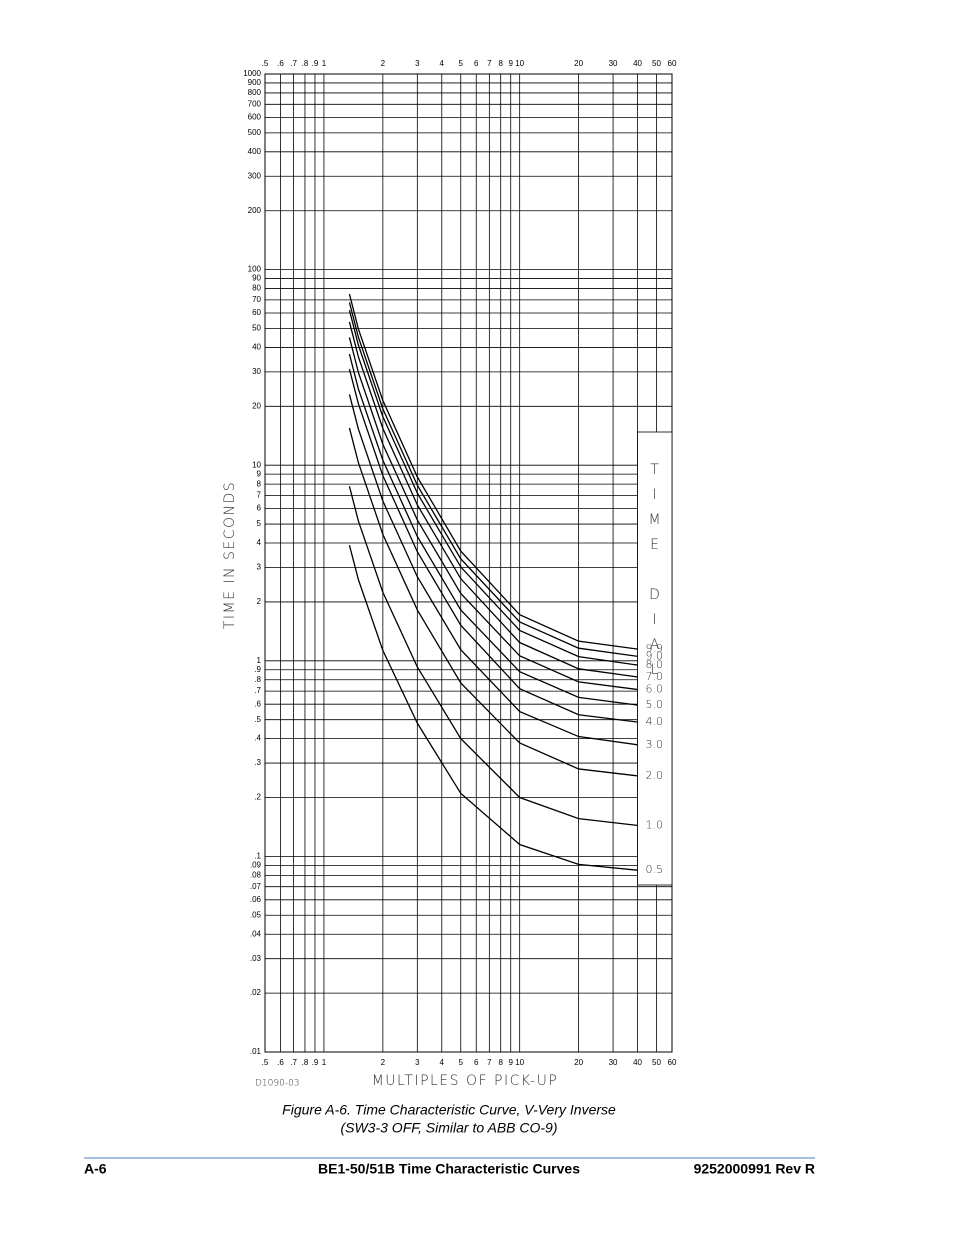 The image size is (954, 1235). What do you see at coordinates (655, 655) in the screenshot?
I see `legend-entry: 9.0` at bounding box center [655, 655].